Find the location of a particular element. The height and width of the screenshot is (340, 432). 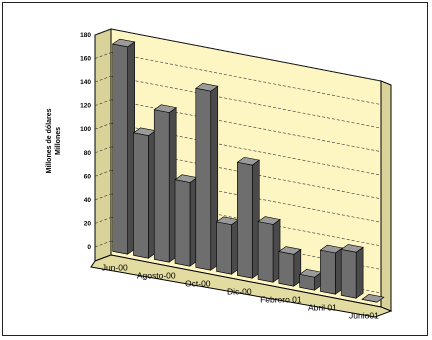

y-tick-label: 160 is located at coordinates (85, 59).